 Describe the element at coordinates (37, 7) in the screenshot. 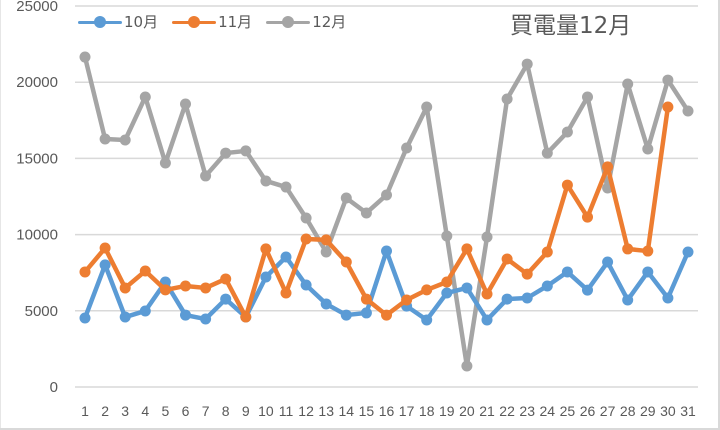

I see `y-tick-label: 25000` at that location.